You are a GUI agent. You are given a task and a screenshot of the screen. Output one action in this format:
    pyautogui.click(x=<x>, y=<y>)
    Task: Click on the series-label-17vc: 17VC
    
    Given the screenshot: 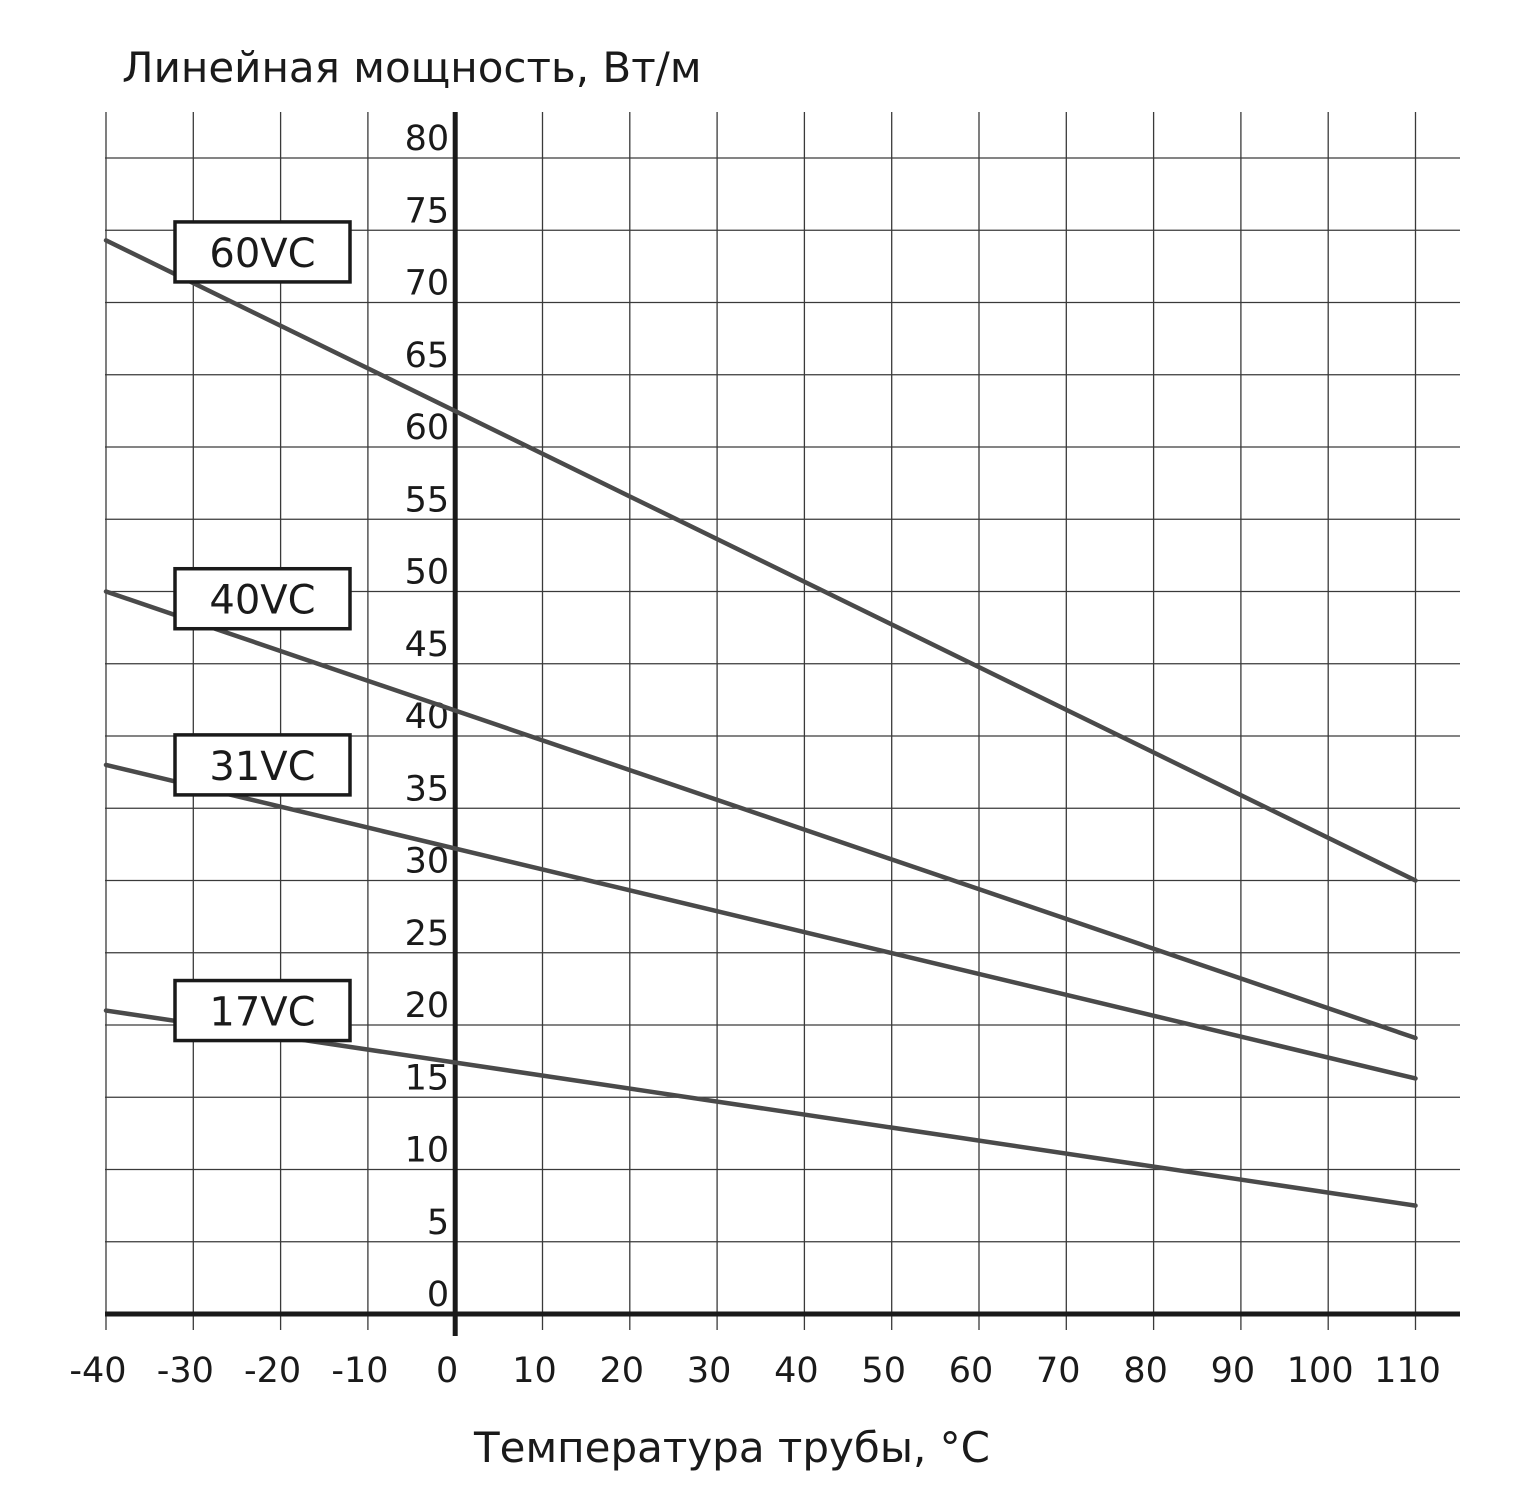 What is the action you would take?
    pyautogui.click(x=262, y=1010)
    